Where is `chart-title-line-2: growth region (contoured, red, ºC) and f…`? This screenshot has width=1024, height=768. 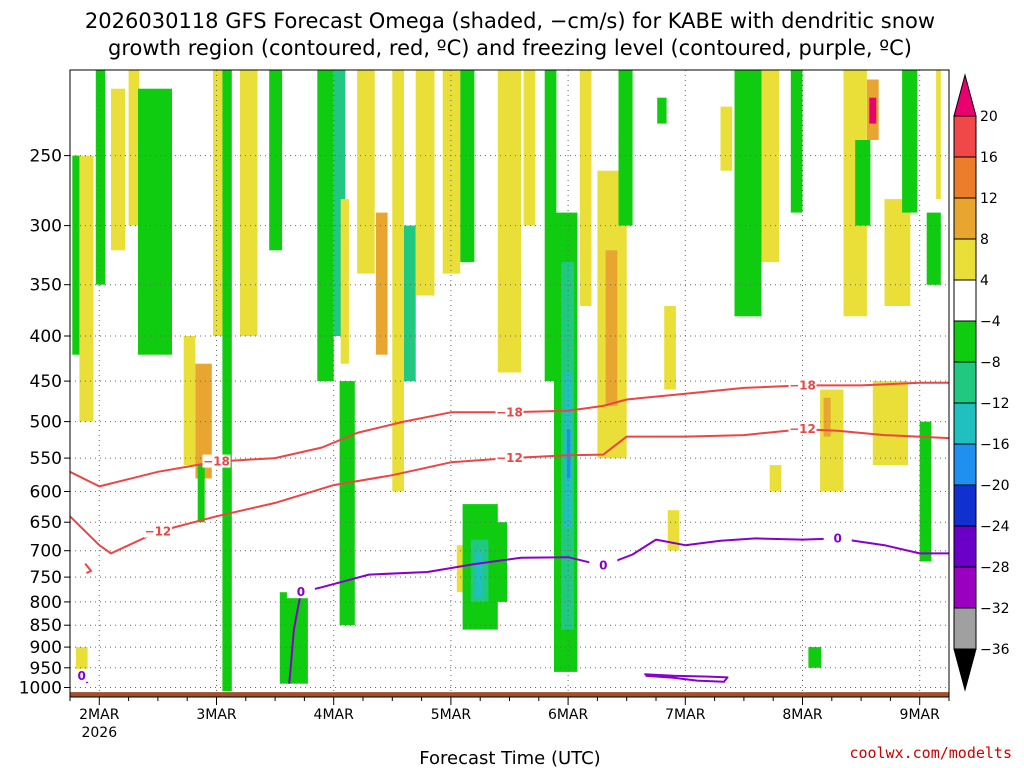 chart-title-line-2: growth region (contoured, red, ºC) and f… is located at coordinates (510, 48).